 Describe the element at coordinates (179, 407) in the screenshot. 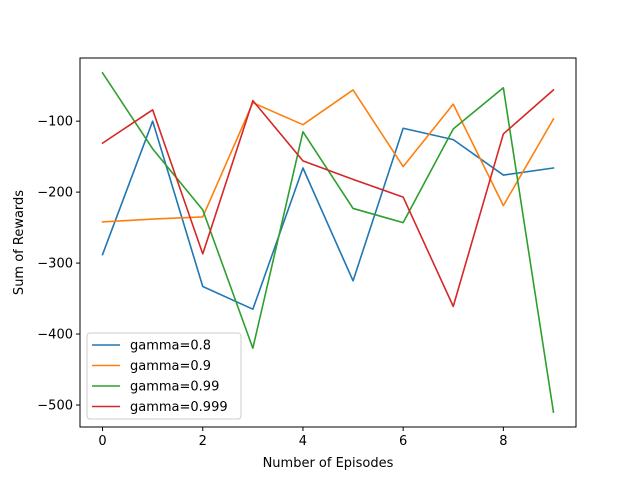

I see `legend-label: gamma=0.999` at that location.